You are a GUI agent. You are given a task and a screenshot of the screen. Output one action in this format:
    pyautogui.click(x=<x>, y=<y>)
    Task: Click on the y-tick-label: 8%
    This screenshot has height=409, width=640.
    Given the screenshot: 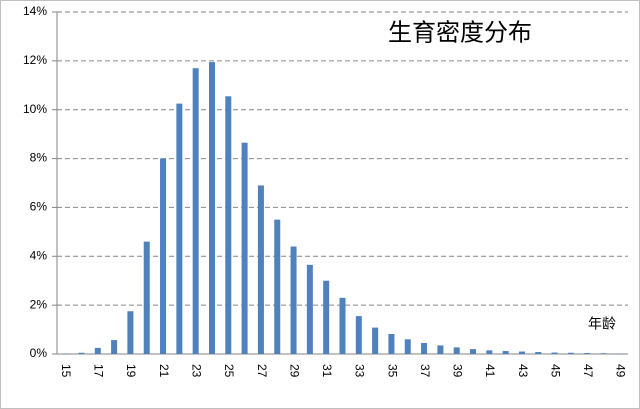 What is the action you would take?
    pyautogui.click(x=39, y=158)
    